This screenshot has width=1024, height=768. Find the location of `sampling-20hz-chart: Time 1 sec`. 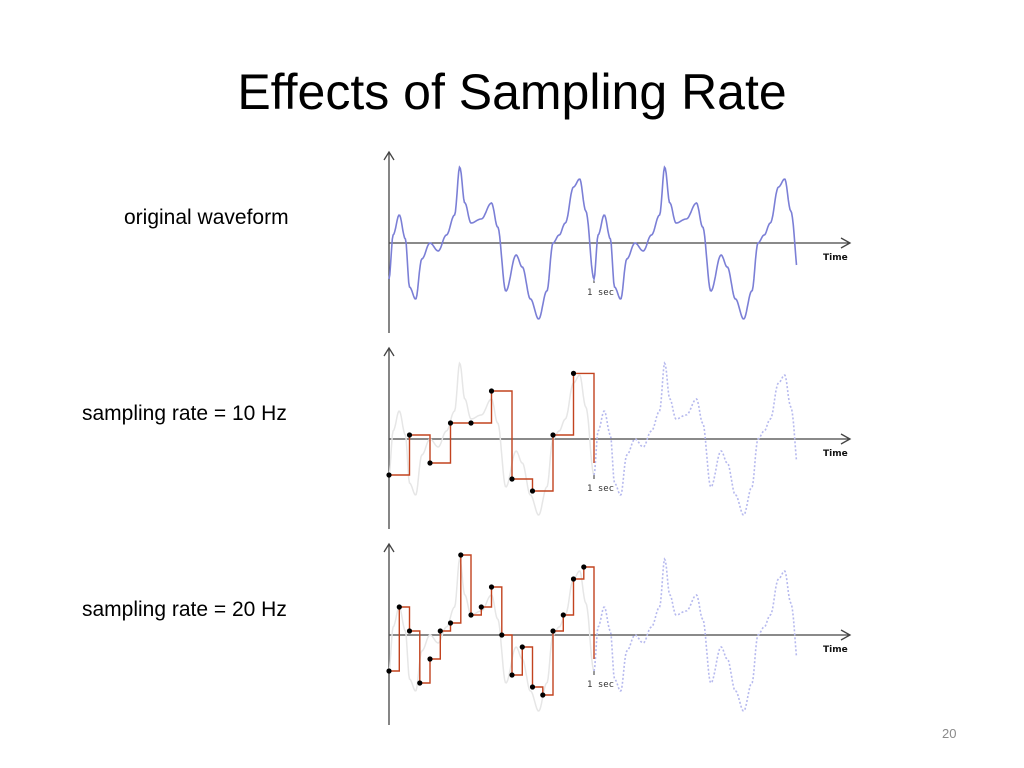

sampling-20hz-chart: Time 1 sec is located at coordinates (617, 633).